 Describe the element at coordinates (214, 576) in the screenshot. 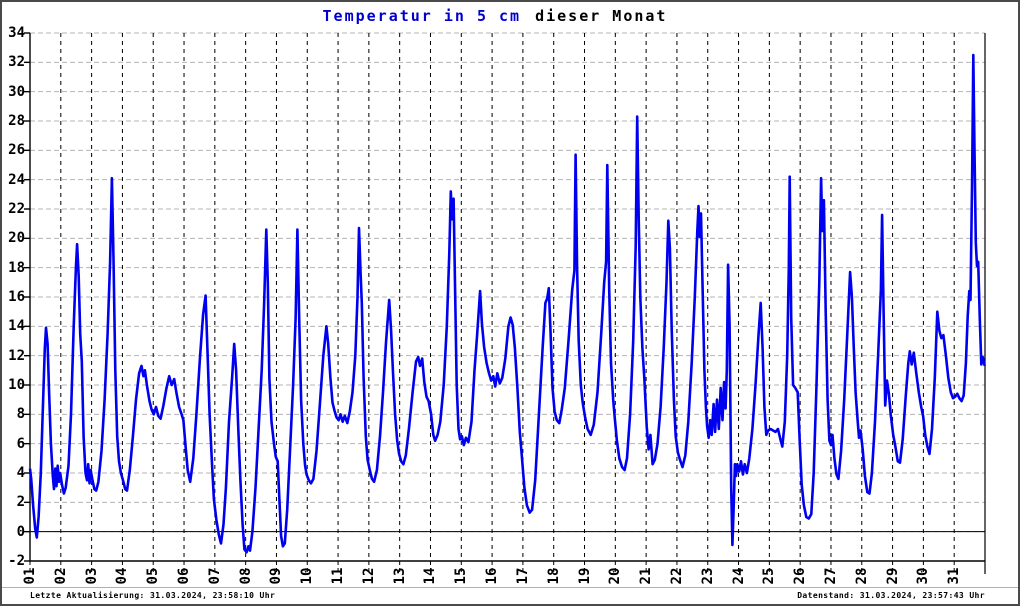

I see `x-tick-label: 07` at that location.